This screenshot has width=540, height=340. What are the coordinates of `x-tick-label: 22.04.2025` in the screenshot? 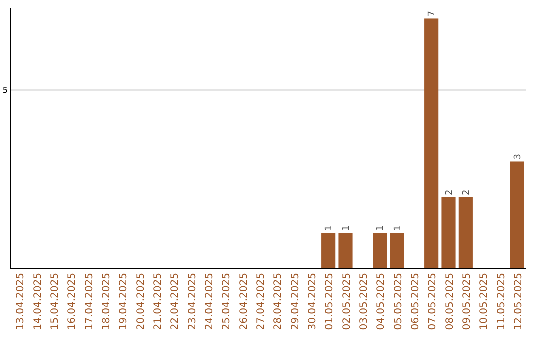 It's located at (176, 301).